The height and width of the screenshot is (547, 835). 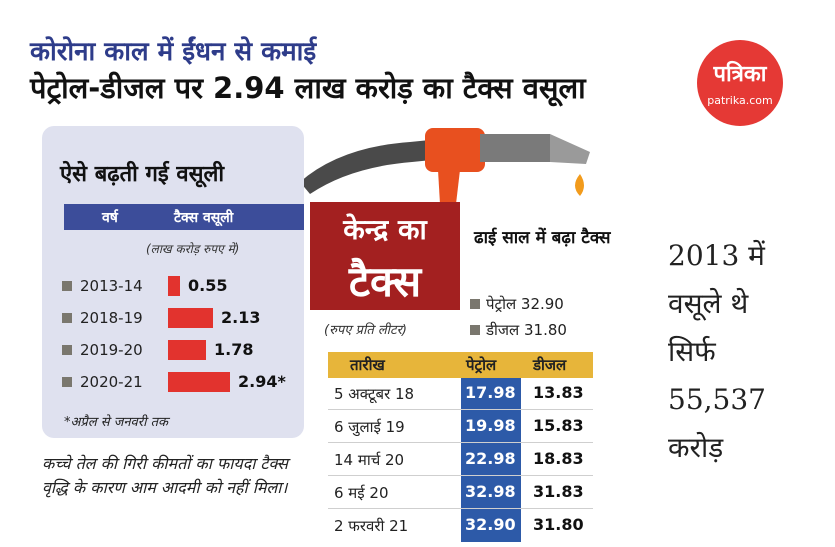 I want to click on row-diesel: 18.83, so click(x=558, y=458).